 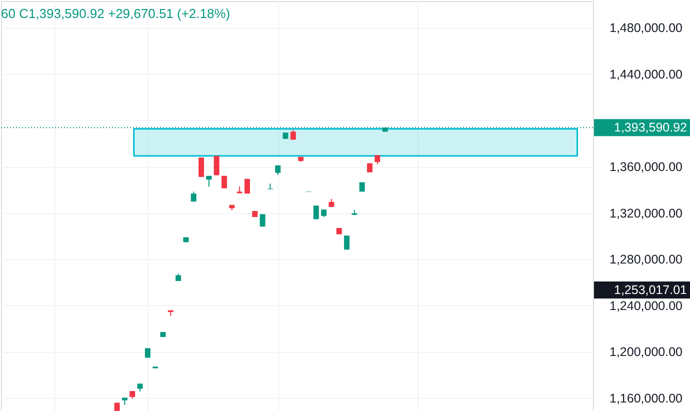 I want to click on y-tick-label: 1,480,000.00, so click(x=646, y=28).